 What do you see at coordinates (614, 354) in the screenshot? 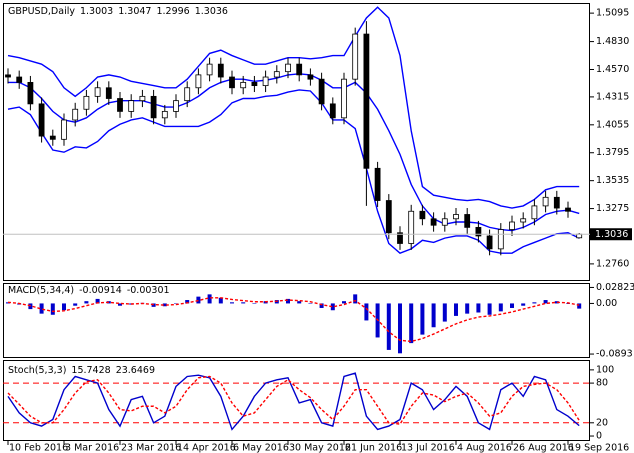
I see `y-tick-label: -0.0893` at bounding box center [614, 354].